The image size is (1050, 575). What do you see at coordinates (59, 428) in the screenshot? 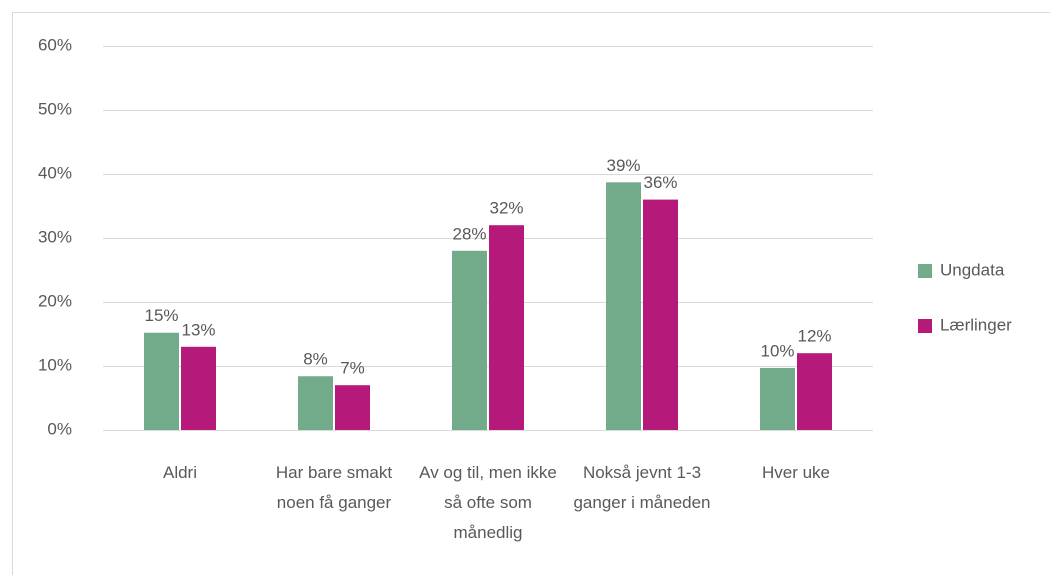
I see `y-tick-label: 0%` at bounding box center [59, 428].